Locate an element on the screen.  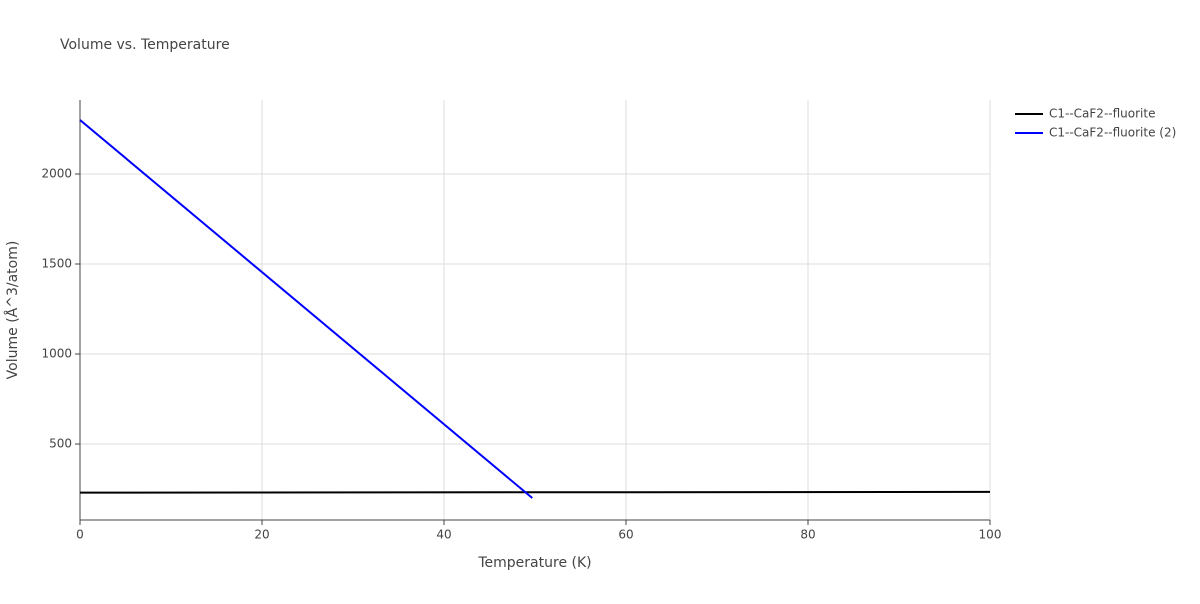
x-axis-label: Temperature (K) is located at coordinates (534, 563).